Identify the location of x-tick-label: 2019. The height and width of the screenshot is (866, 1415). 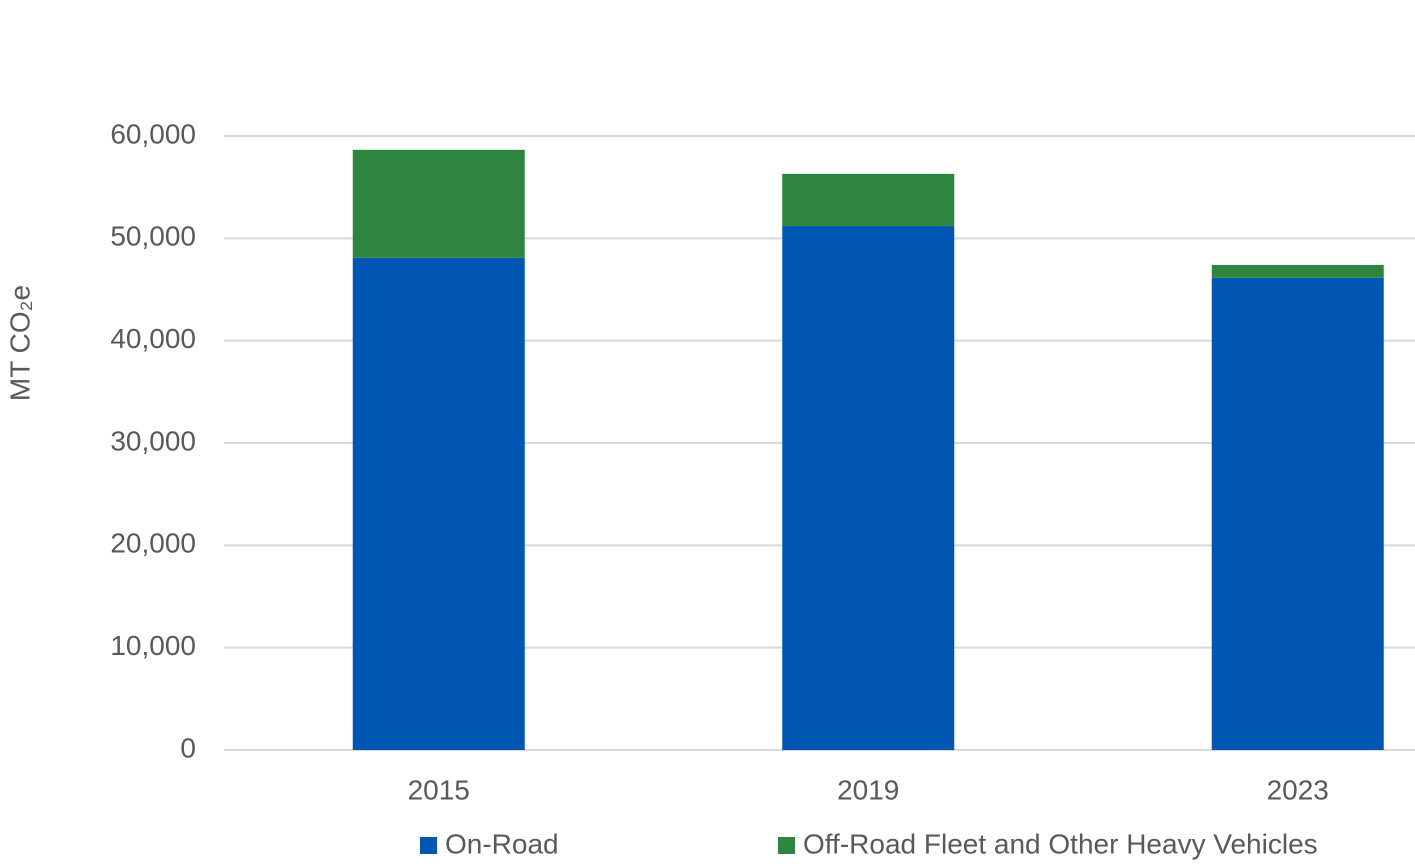
(868, 789).